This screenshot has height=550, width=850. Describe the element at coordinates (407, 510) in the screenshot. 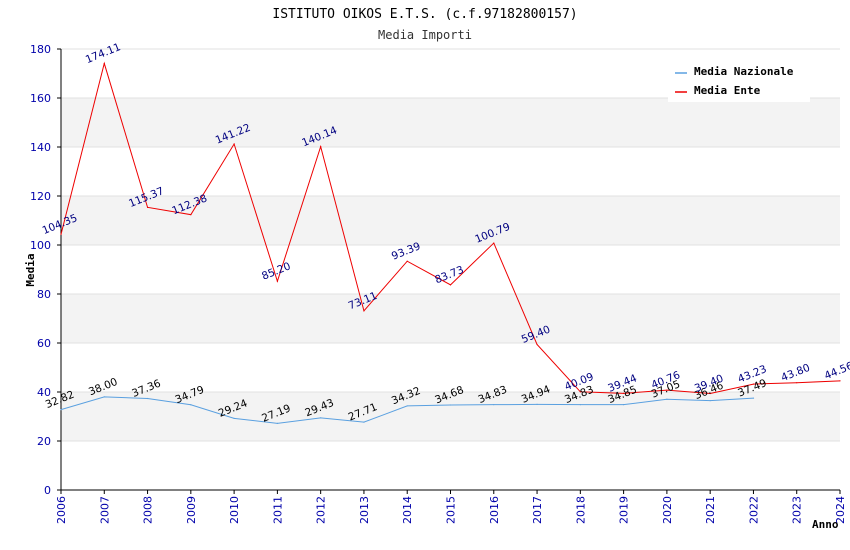

I see `x-tick-label: 2014` at that location.